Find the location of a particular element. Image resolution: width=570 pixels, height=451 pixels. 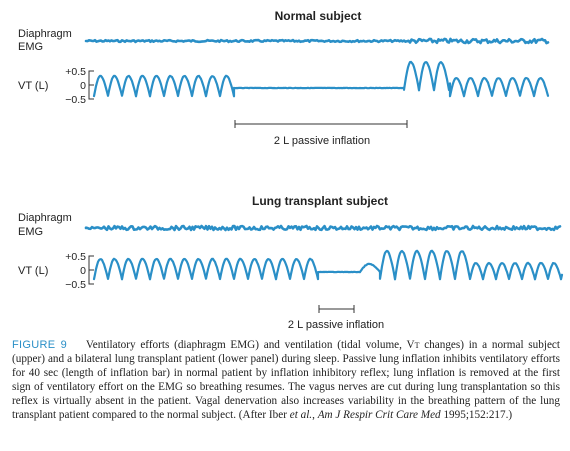

caption-journal: Am J Respir Crit Care Med is located at coordinates (379, 414).